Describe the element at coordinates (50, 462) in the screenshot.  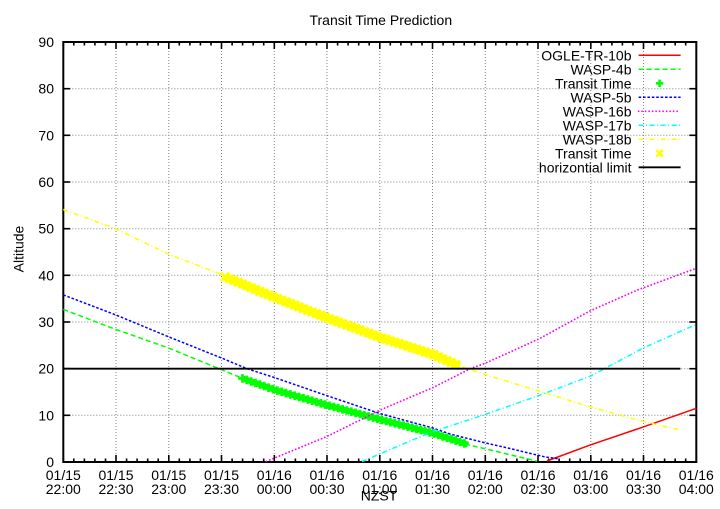
I see `svg-text: 0` at that location.